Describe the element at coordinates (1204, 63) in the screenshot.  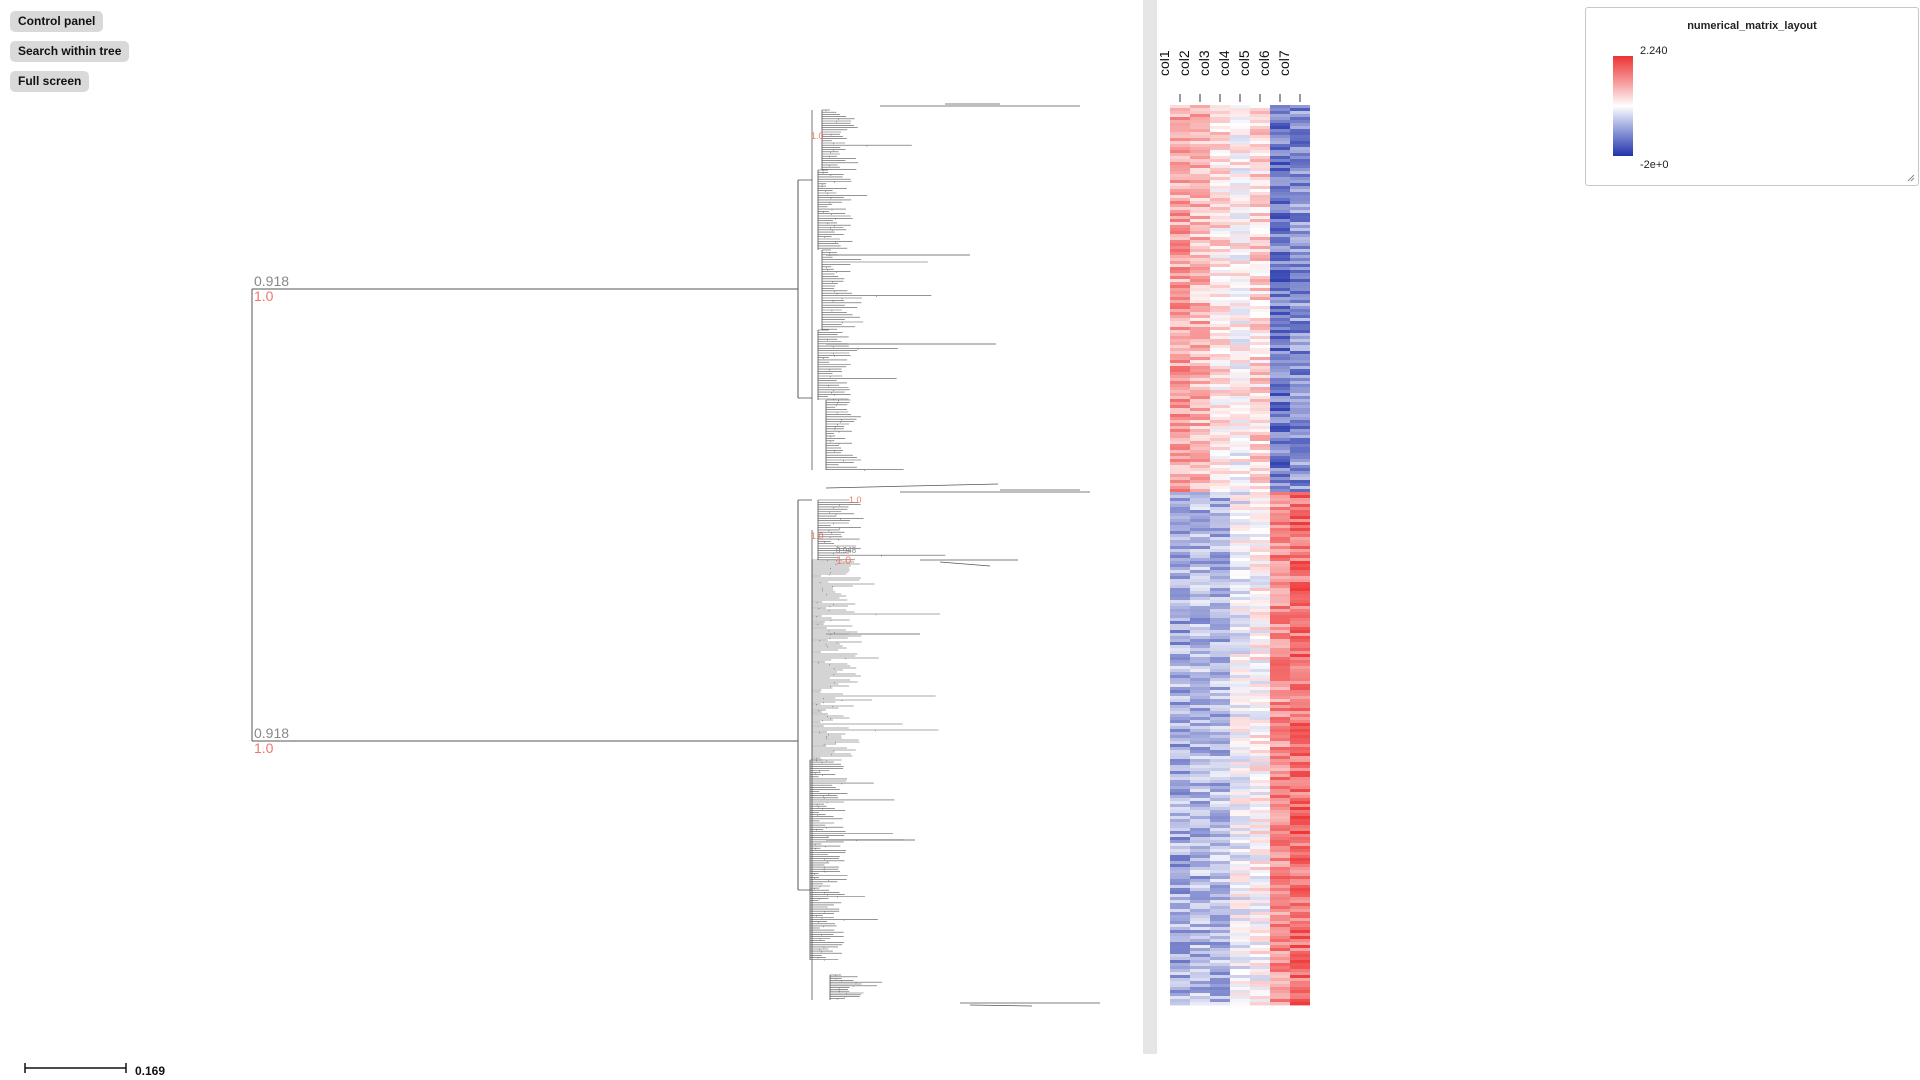
I see `heatmap-column-label: col3` at that location.